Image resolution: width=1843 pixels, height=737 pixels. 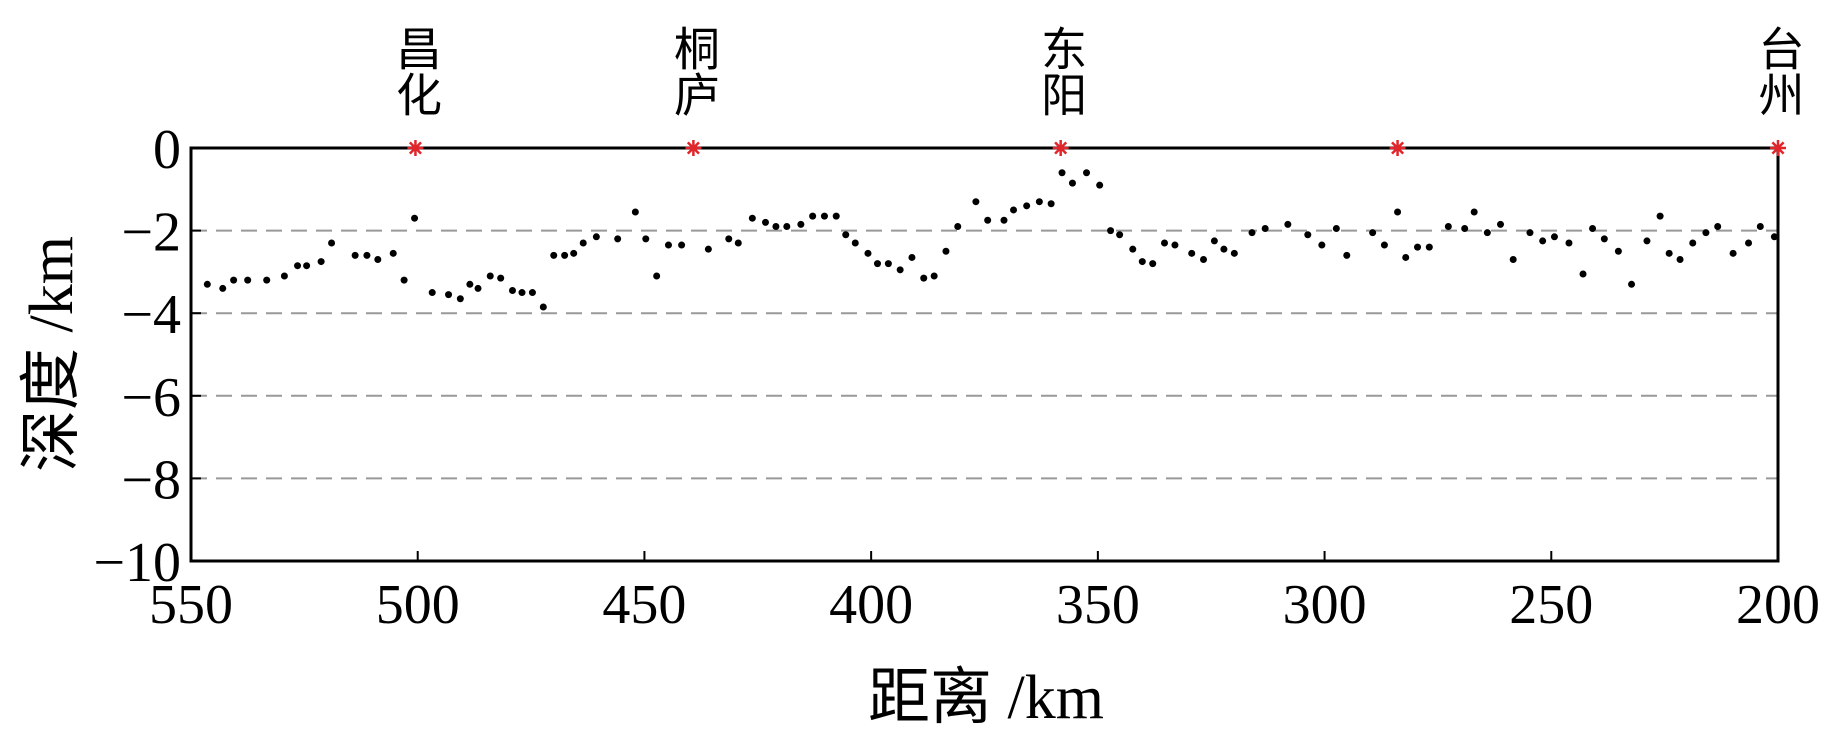 I want to click on x-tick-label: 500, so click(x=418, y=605).